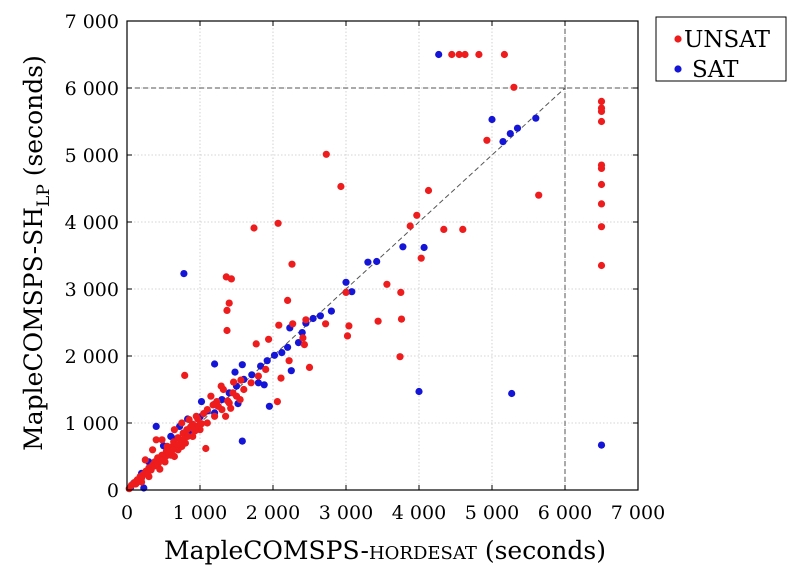 The height and width of the screenshot is (567, 793). I want to click on y-tick-label: 0, so click(113, 491).